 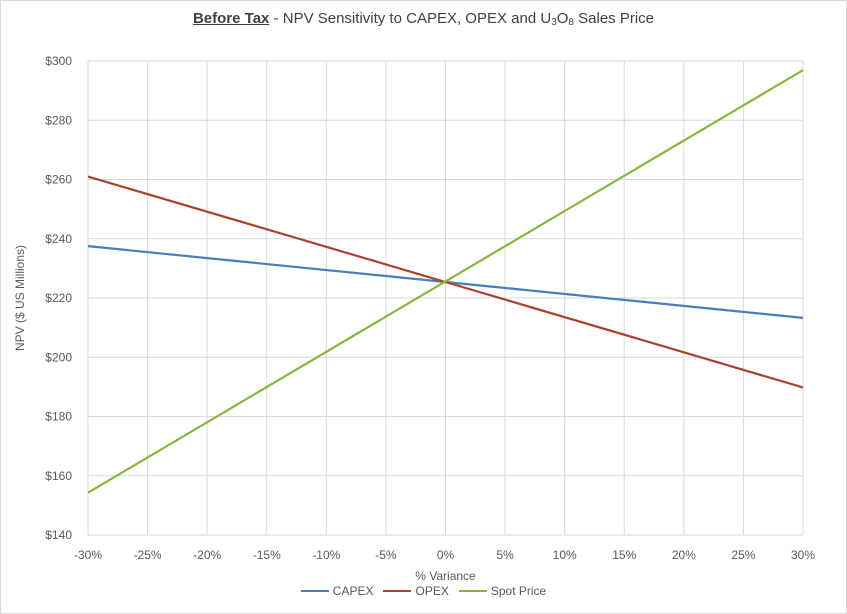 I want to click on y-tick-label: $260, so click(x=58, y=180).